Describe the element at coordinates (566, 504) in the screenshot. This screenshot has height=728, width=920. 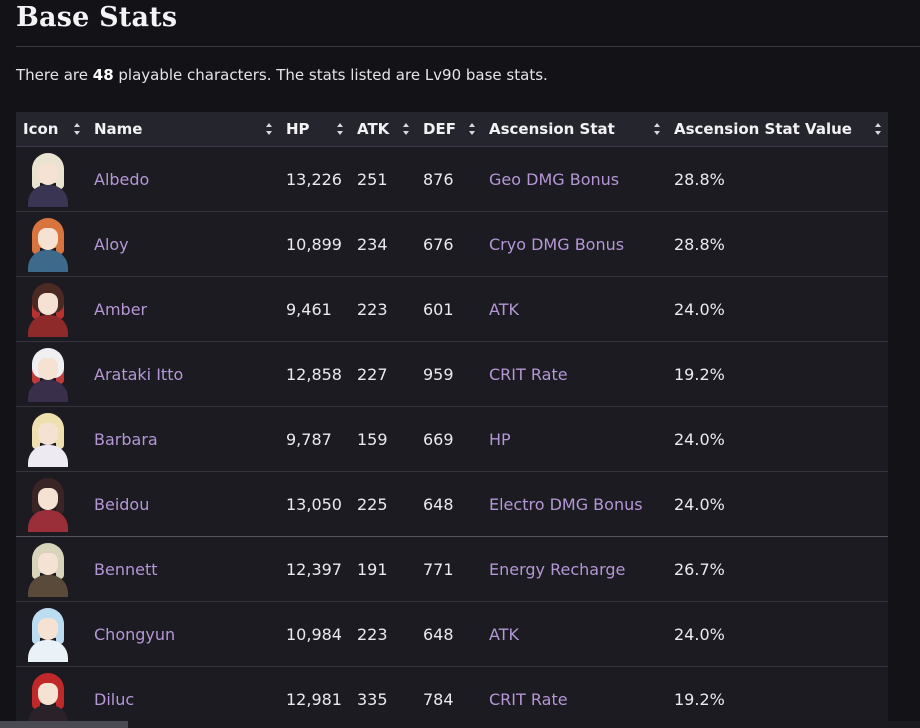
I see `ascension-stat-link: Electro DMG Bonus` at that location.